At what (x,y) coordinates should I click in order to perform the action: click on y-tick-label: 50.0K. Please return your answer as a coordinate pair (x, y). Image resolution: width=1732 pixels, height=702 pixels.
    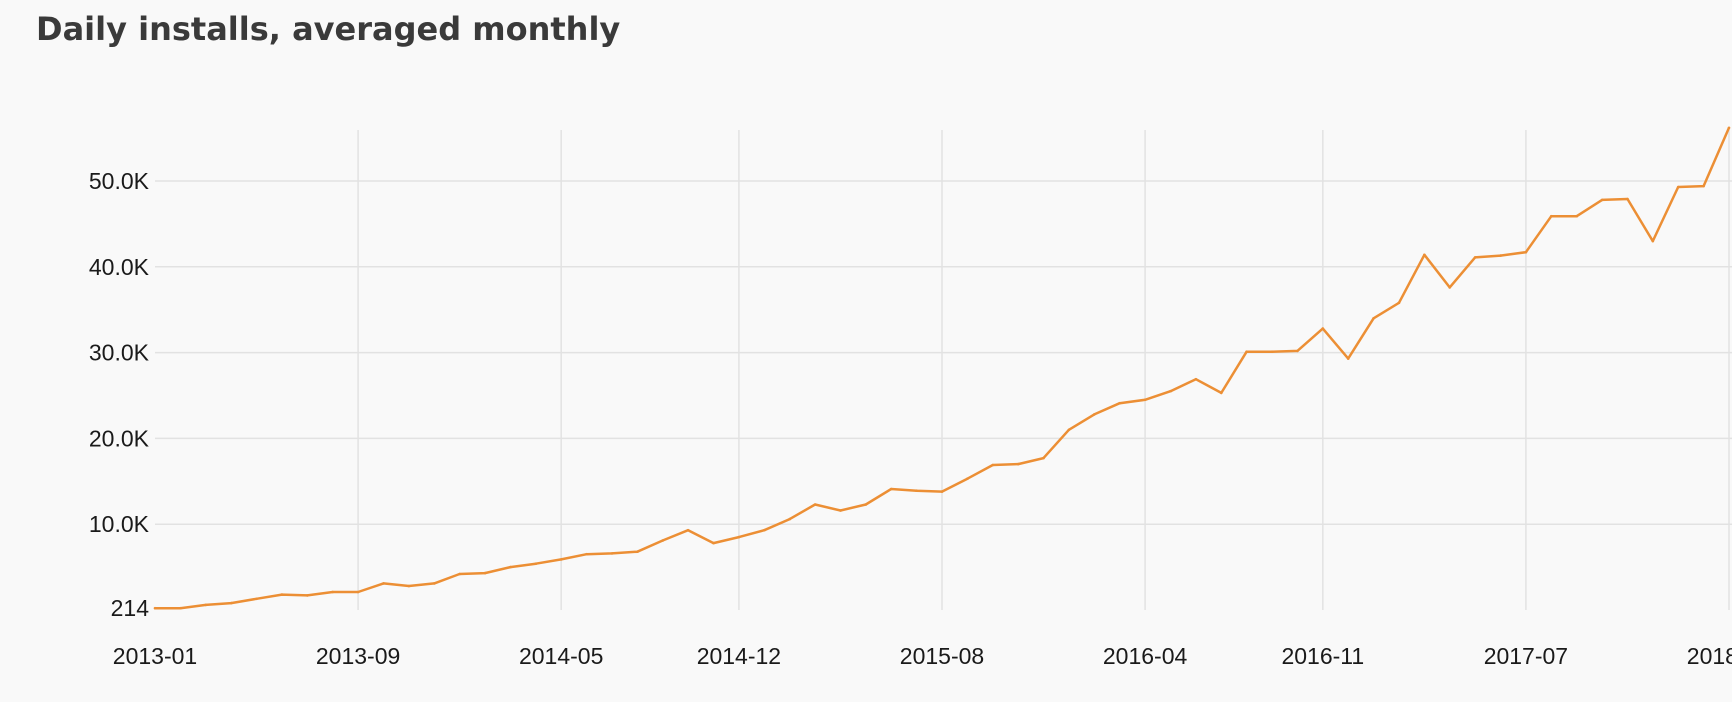
    Looking at the image, I should click on (119, 181).